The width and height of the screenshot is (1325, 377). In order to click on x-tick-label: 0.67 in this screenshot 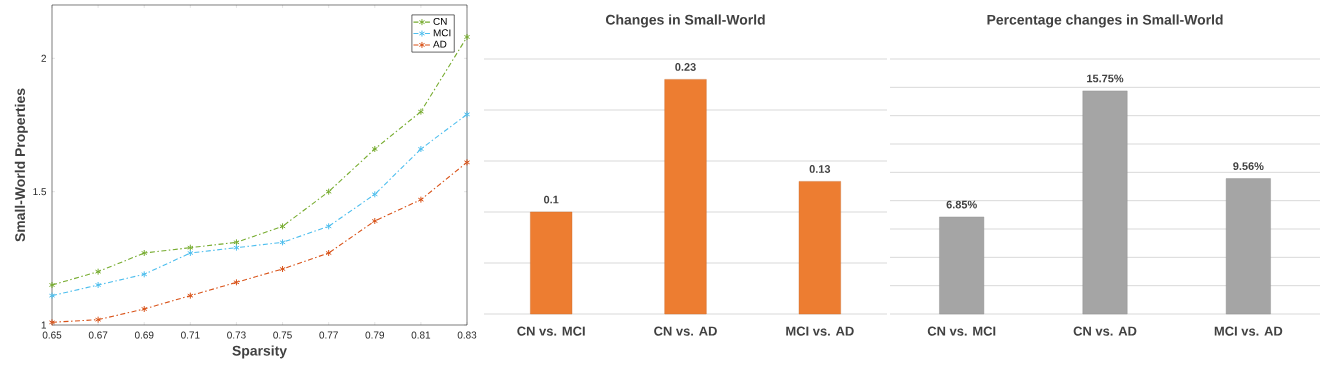, I will do `click(98, 335)`.